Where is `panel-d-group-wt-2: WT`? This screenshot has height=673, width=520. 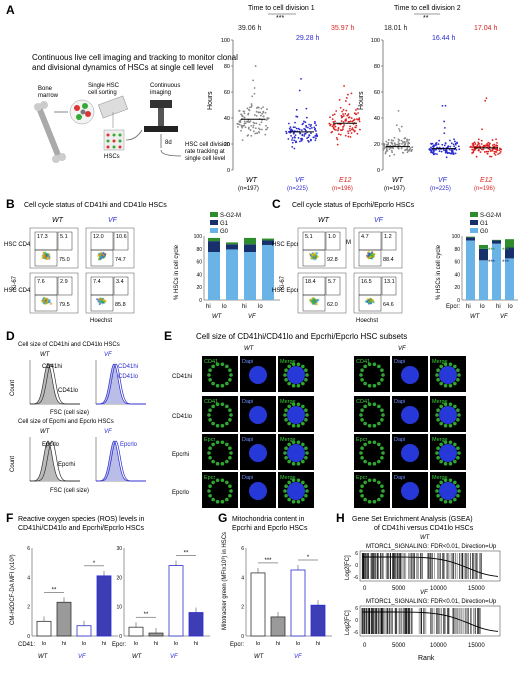
panel-d-group-wt-2: WT is located at coordinates (45, 432).